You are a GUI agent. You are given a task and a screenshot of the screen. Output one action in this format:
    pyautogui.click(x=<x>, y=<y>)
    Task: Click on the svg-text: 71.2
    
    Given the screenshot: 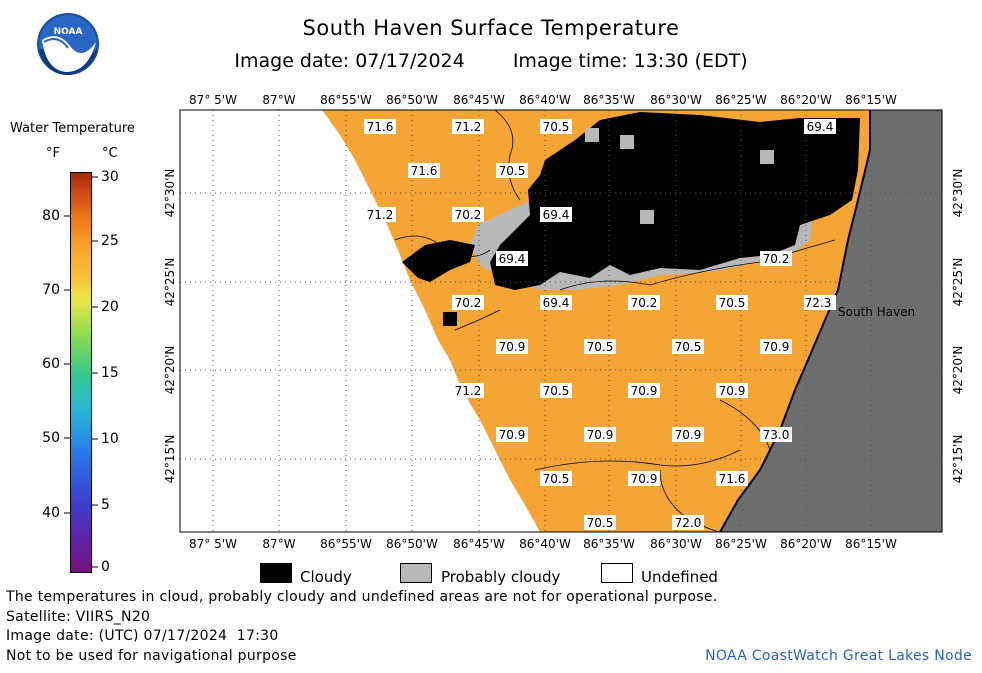 What is the action you would take?
    pyautogui.click(x=468, y=127)
    